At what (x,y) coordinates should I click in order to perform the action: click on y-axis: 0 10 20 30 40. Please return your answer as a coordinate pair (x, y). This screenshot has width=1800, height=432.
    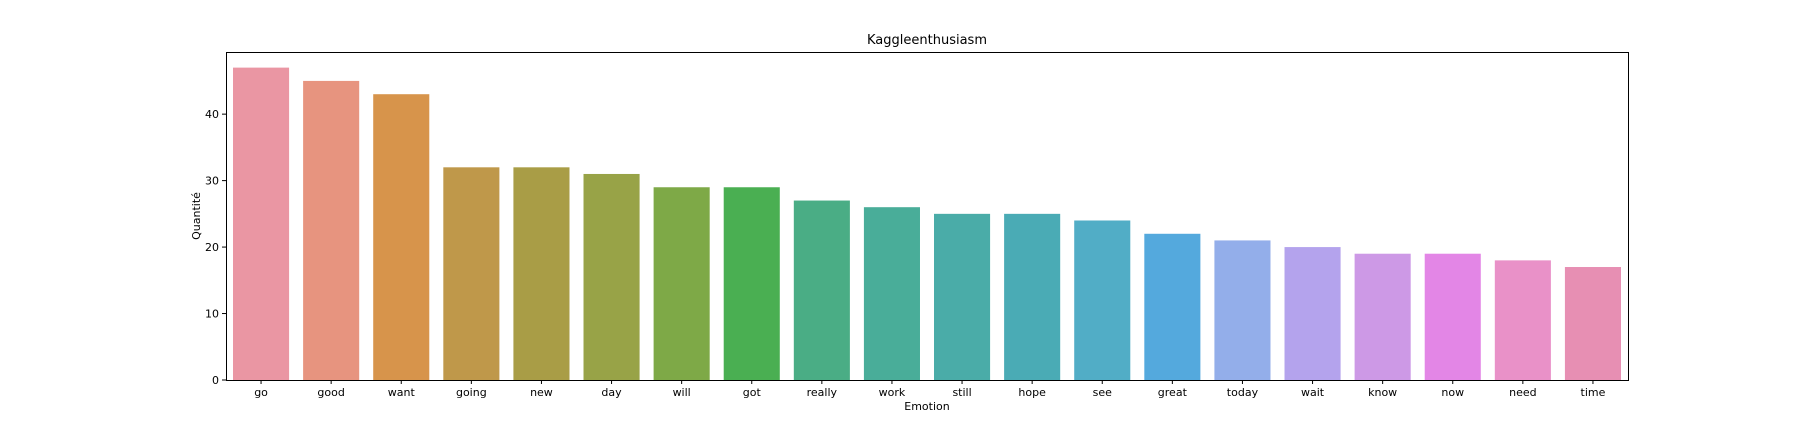
    Looking at the image, I should click on (215, 247).